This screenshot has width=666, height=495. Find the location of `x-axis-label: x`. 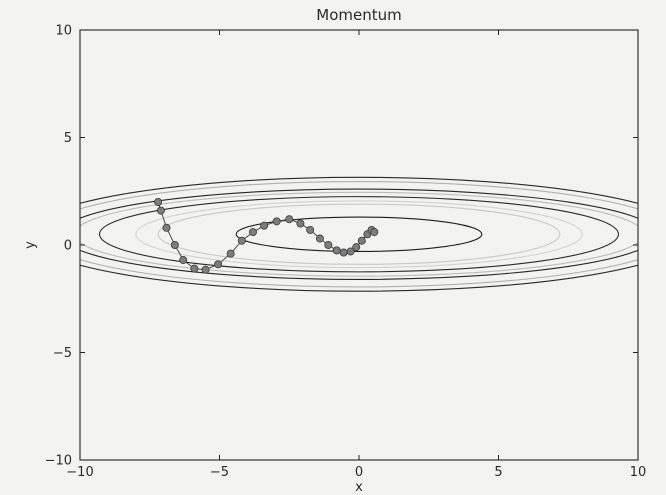

x-axis-label: x is located at coordinates (359, 487).